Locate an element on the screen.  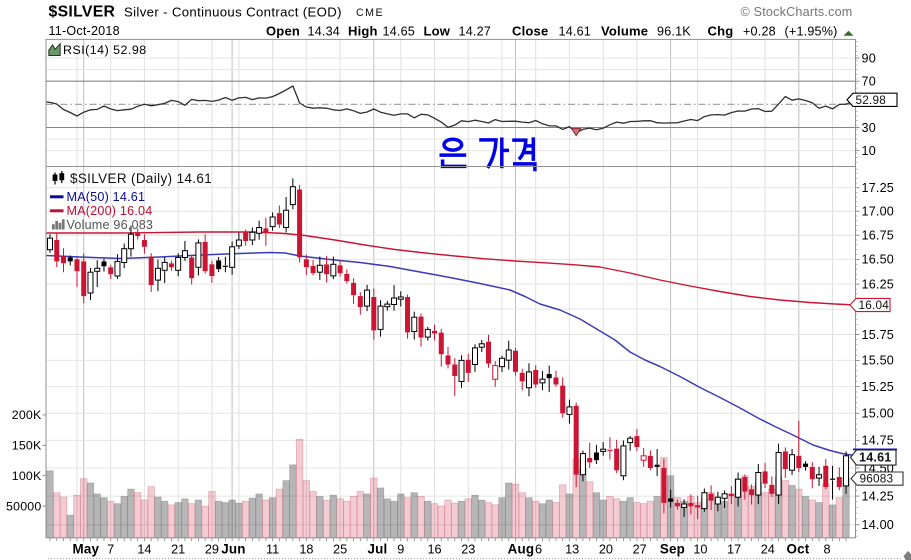
svg-text: 16.25 is located at coordinates (878, 284).